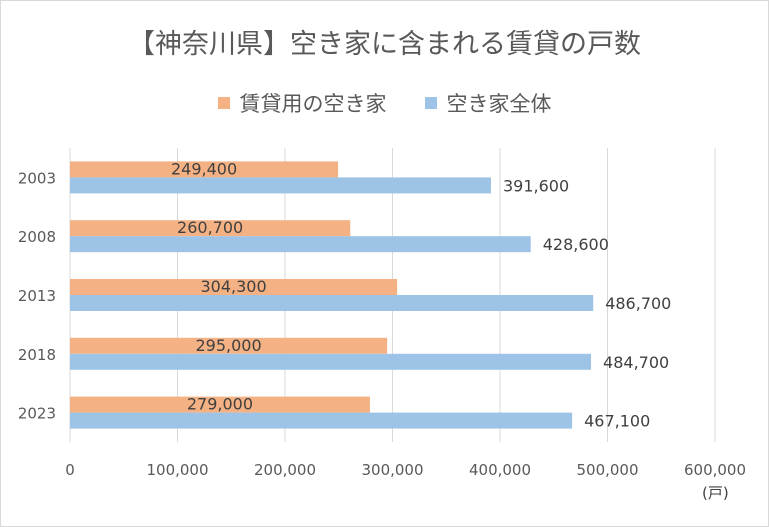 The image size is (769, 527). I want to click on chart-legend: 賃貸用の空き家 空き家全体, so click(384, 103).